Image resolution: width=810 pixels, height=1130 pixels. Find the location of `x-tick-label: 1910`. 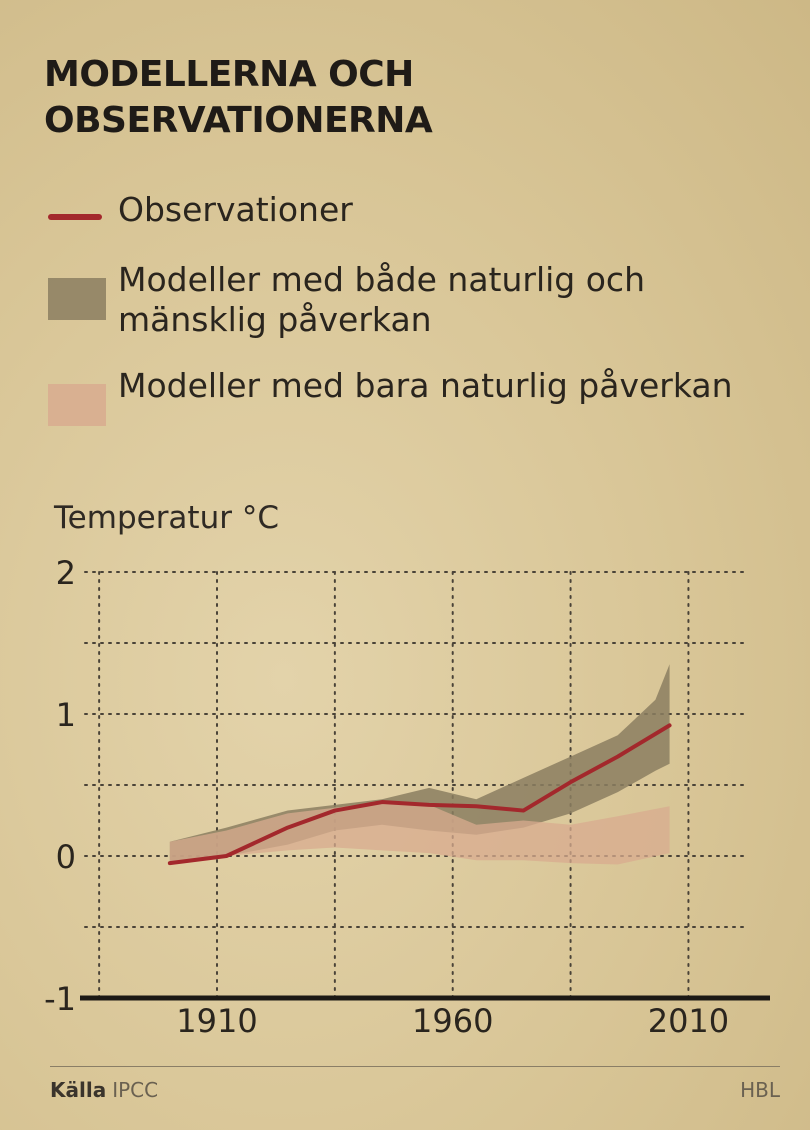

x-tick-label: 1910 is located at coordinates (216, 1021).